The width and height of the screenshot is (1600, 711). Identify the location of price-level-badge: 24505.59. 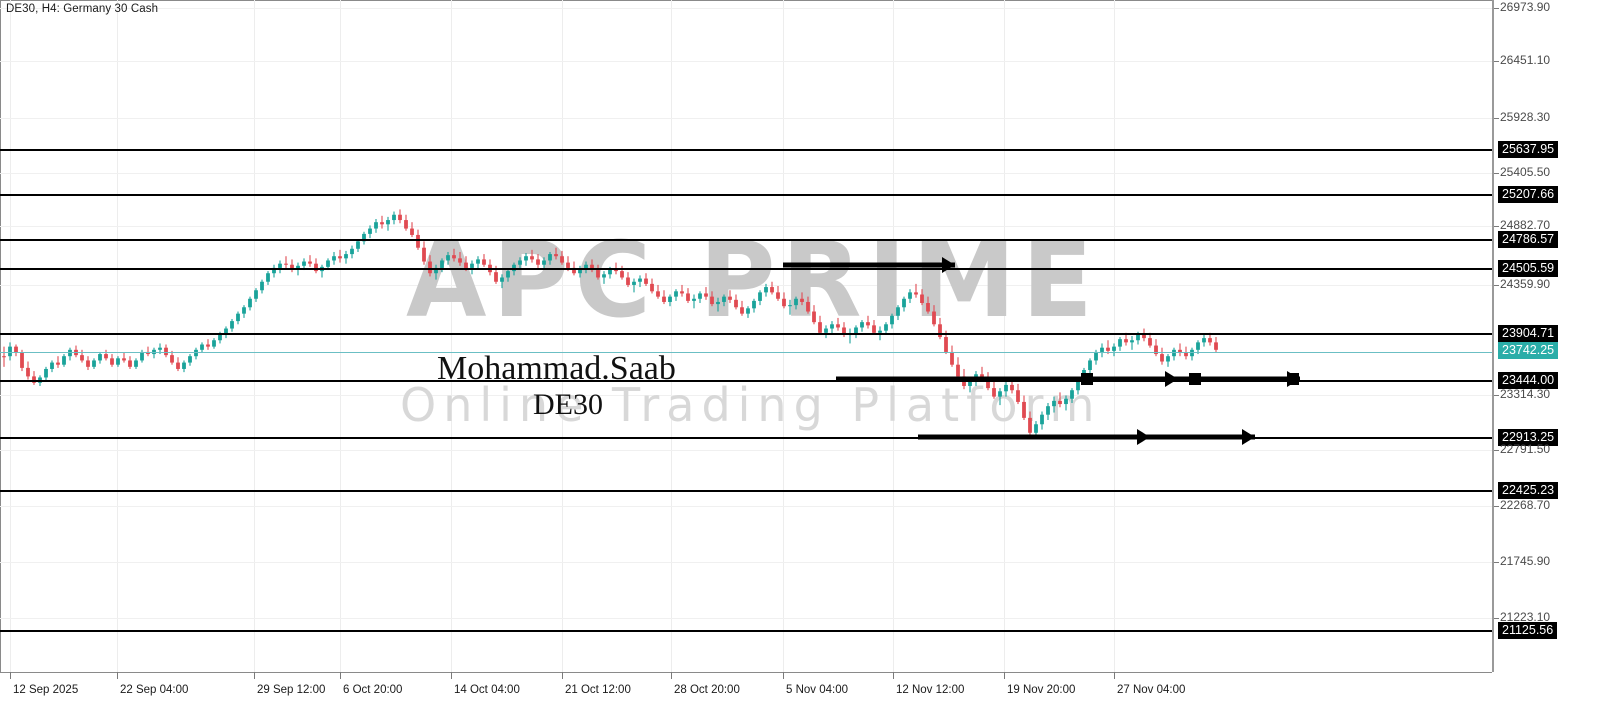
(1528, 268).